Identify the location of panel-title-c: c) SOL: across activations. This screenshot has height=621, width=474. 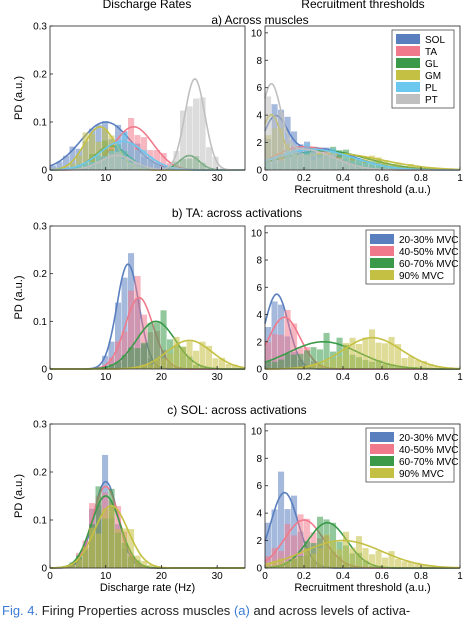
(236, 410).